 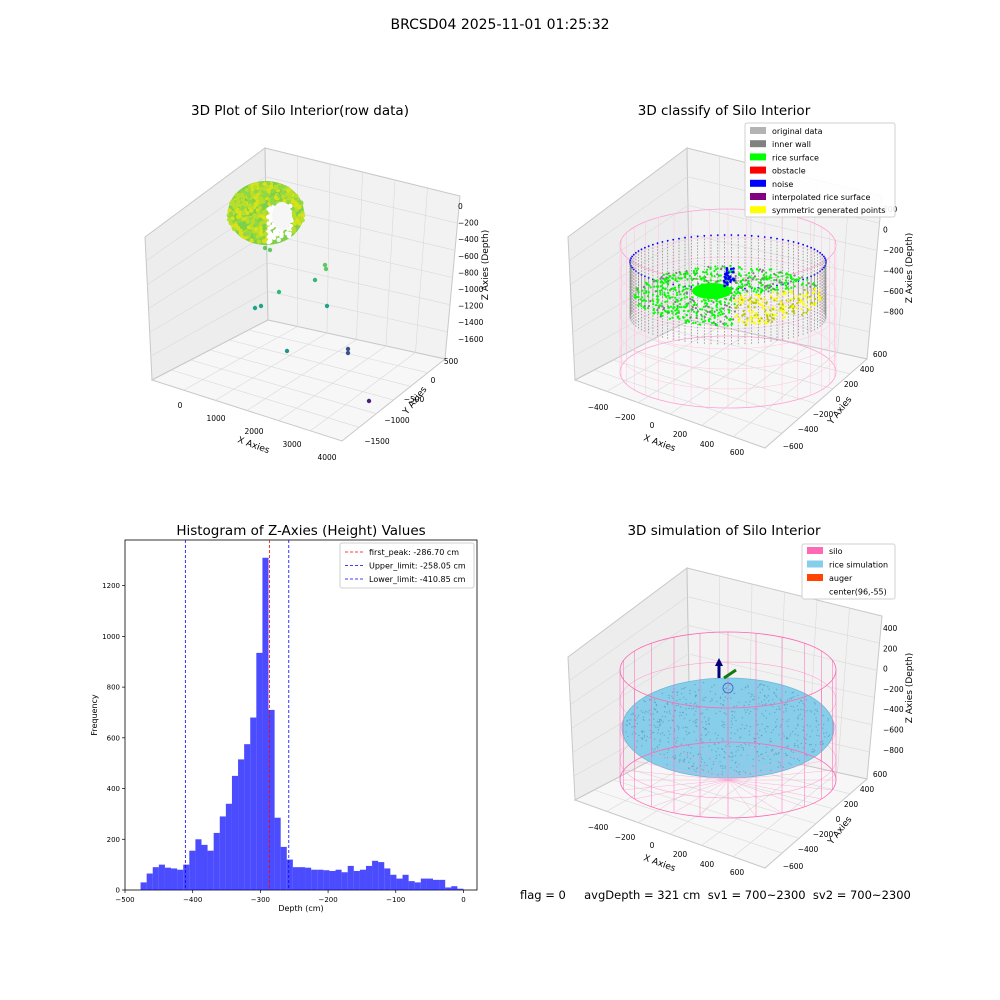 I want to click on y-tick-label: −400, so click(x=808, y=849).